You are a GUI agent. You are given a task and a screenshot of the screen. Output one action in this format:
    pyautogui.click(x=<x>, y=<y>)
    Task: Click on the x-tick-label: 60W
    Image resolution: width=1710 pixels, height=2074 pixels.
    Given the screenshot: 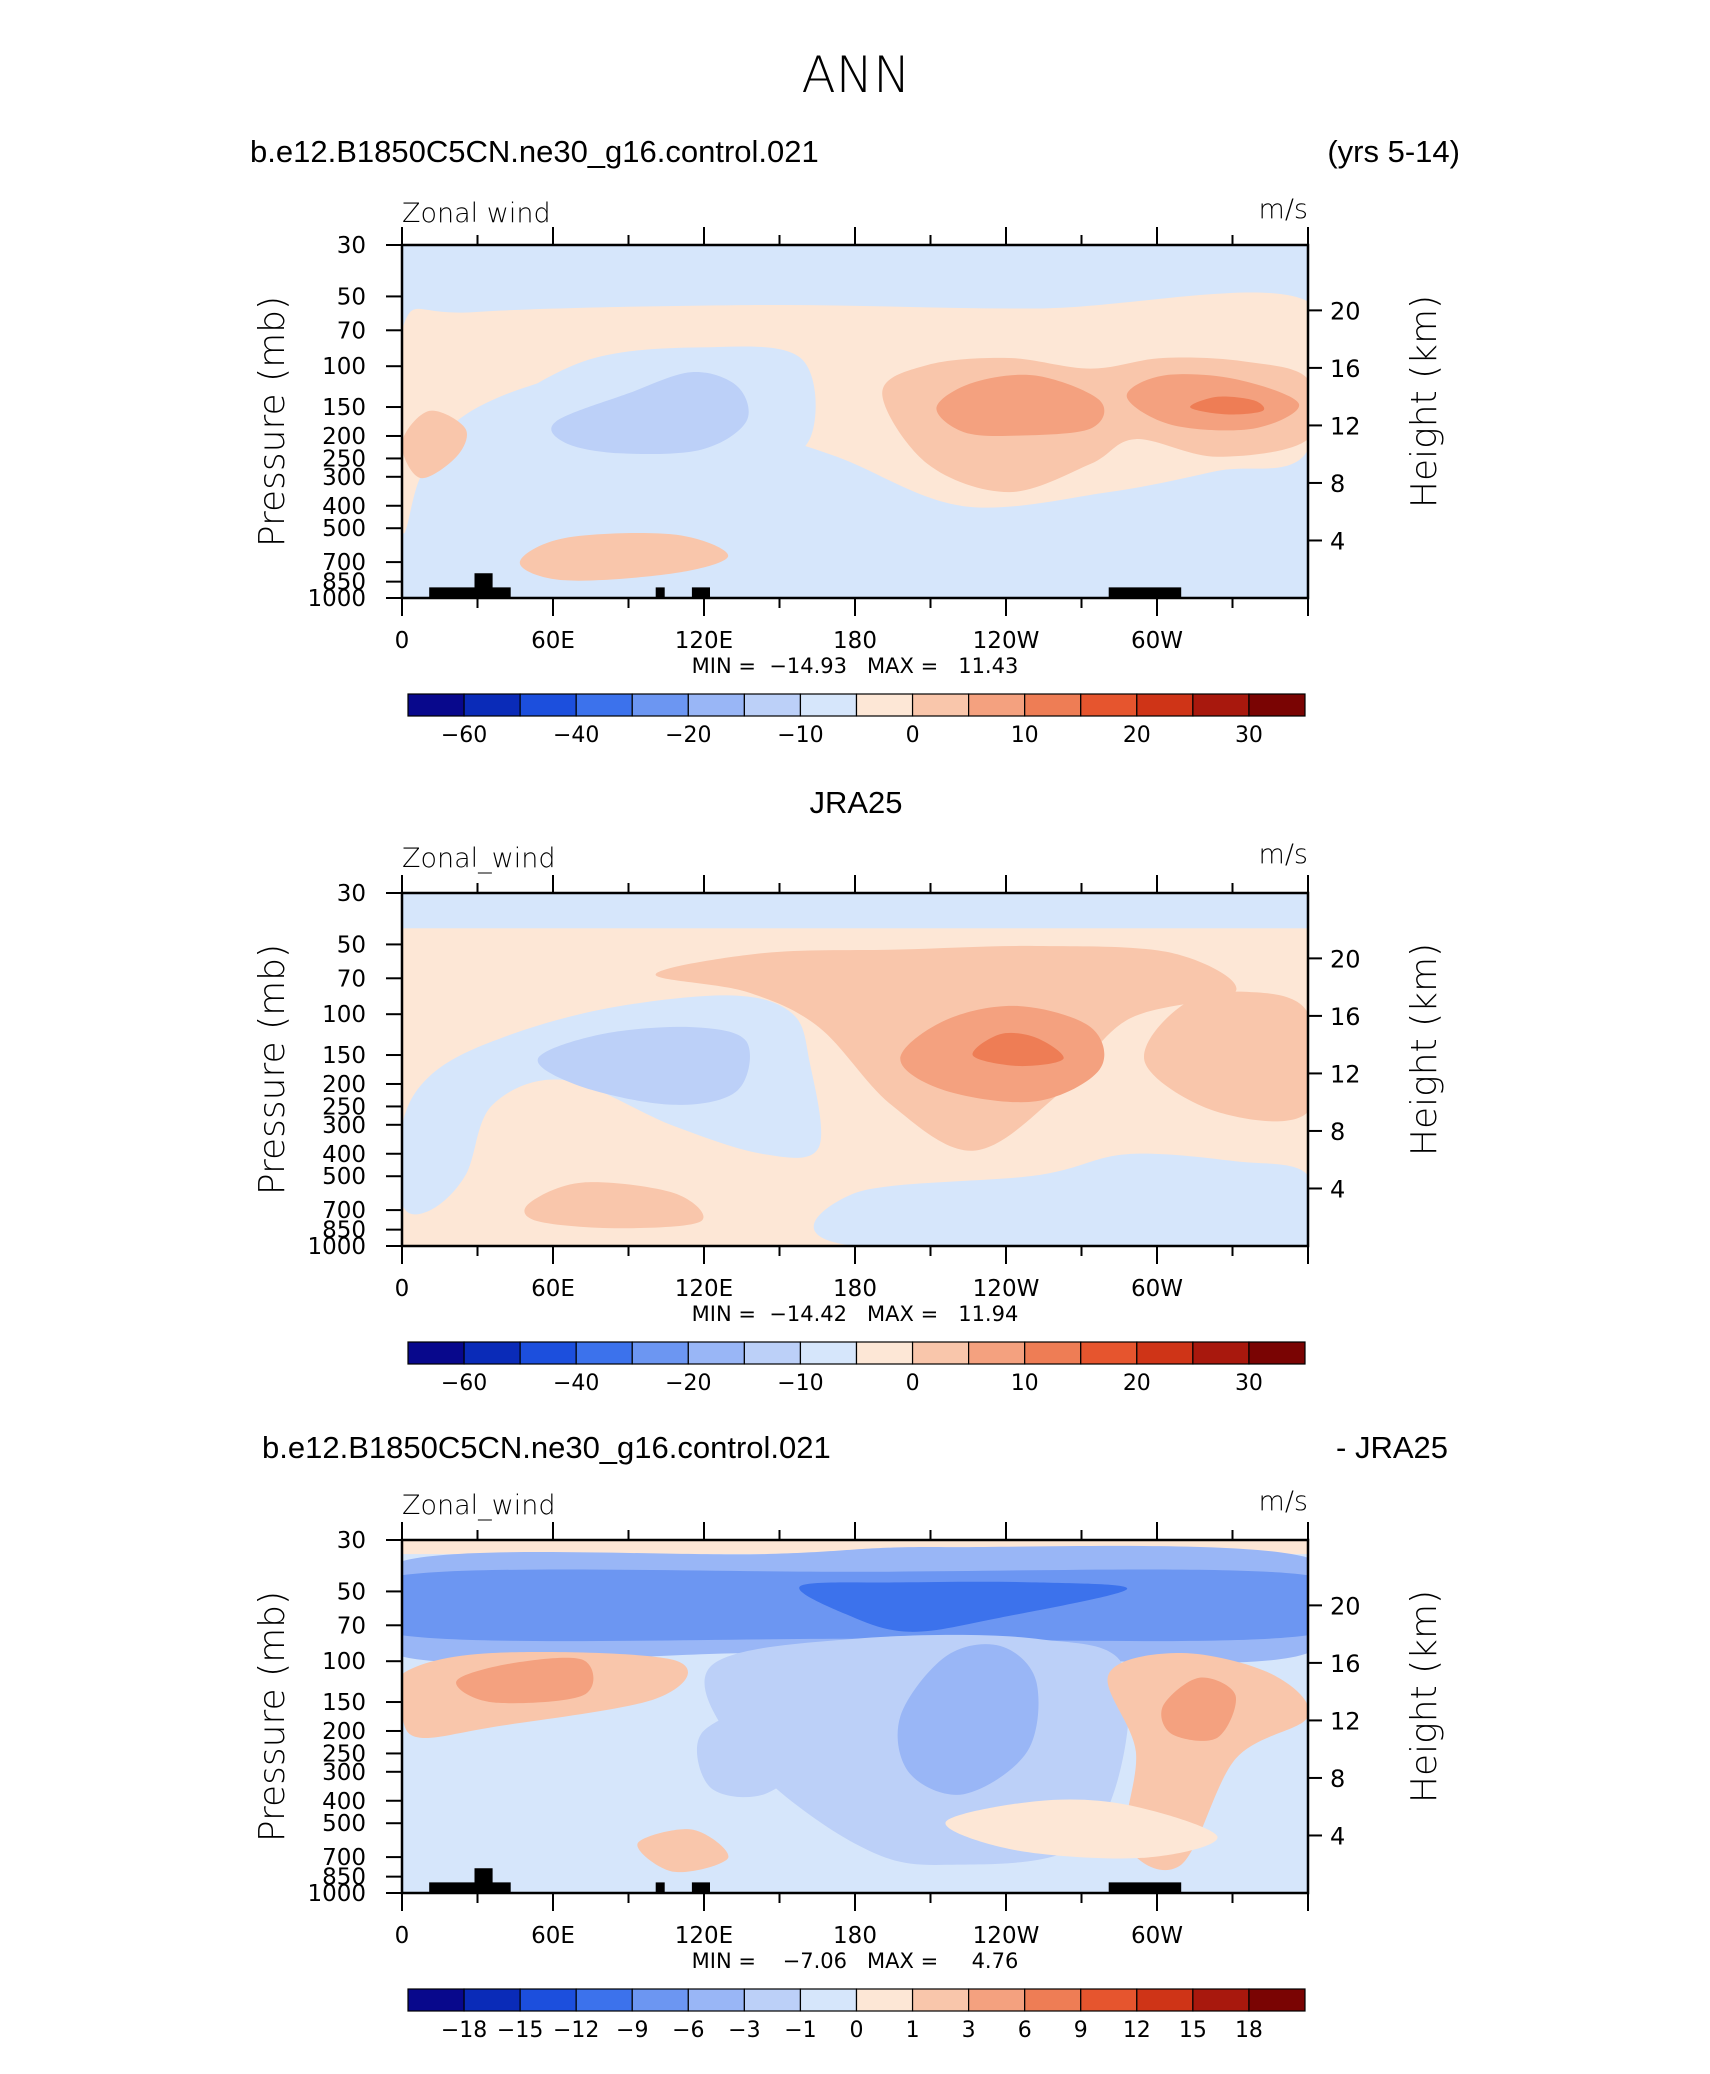 What is the action you would take?
    pyautogui.click(x=1157, y=1289)
    